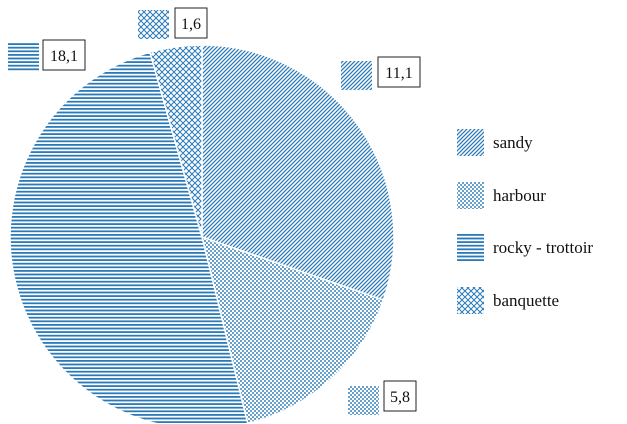 This screenshot has width=627, height=424. I want to click on legend-item-rocky-trottoir: rocky - trottoir, so click(525, 247).